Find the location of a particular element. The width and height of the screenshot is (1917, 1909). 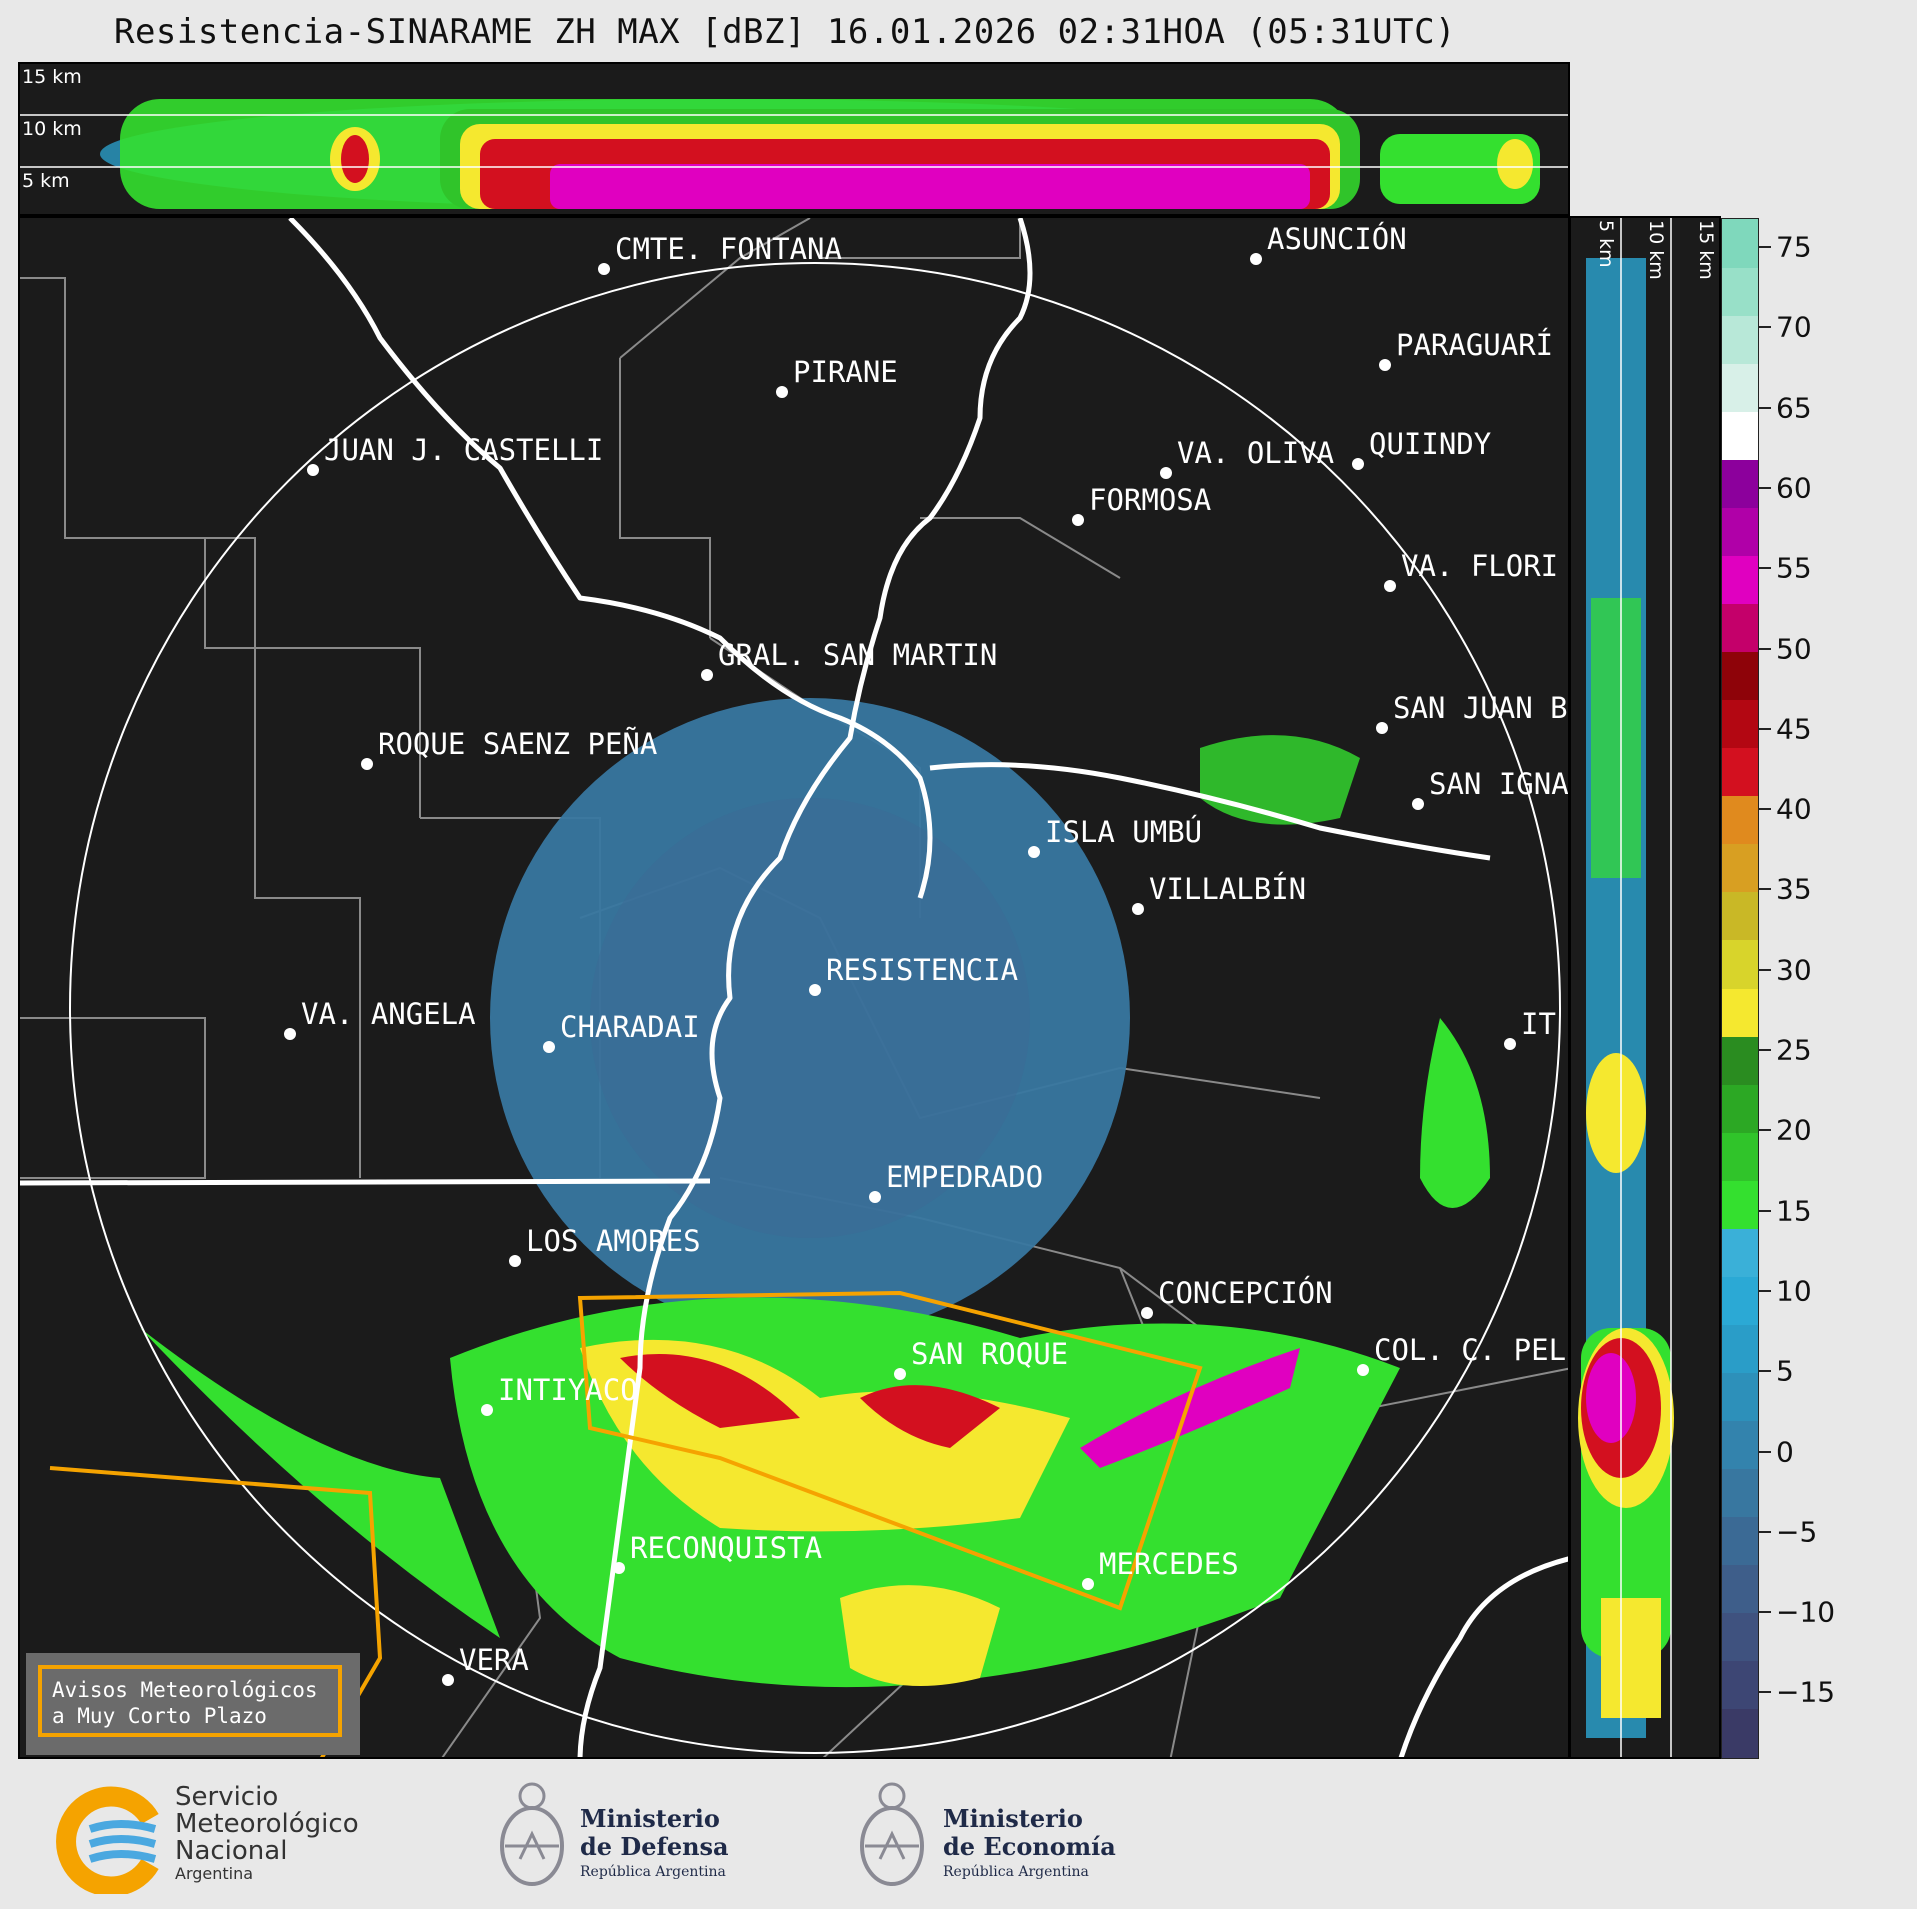

avisos-line2: a Muy Corto Plazo is located at coordinates (159, 1716).